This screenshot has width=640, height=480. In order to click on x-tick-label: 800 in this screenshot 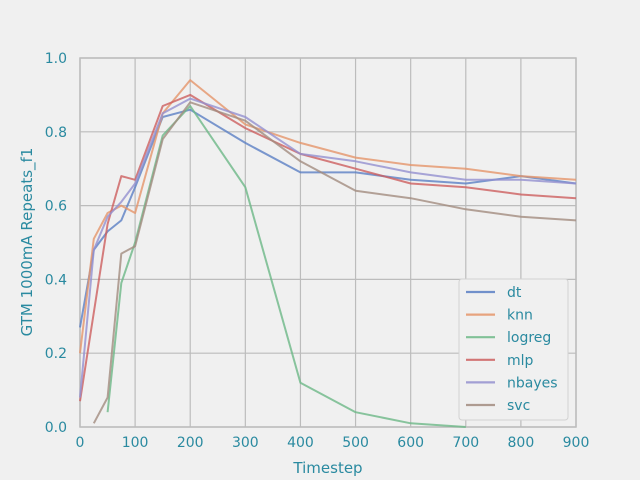, I will do `click(521, 443)`.